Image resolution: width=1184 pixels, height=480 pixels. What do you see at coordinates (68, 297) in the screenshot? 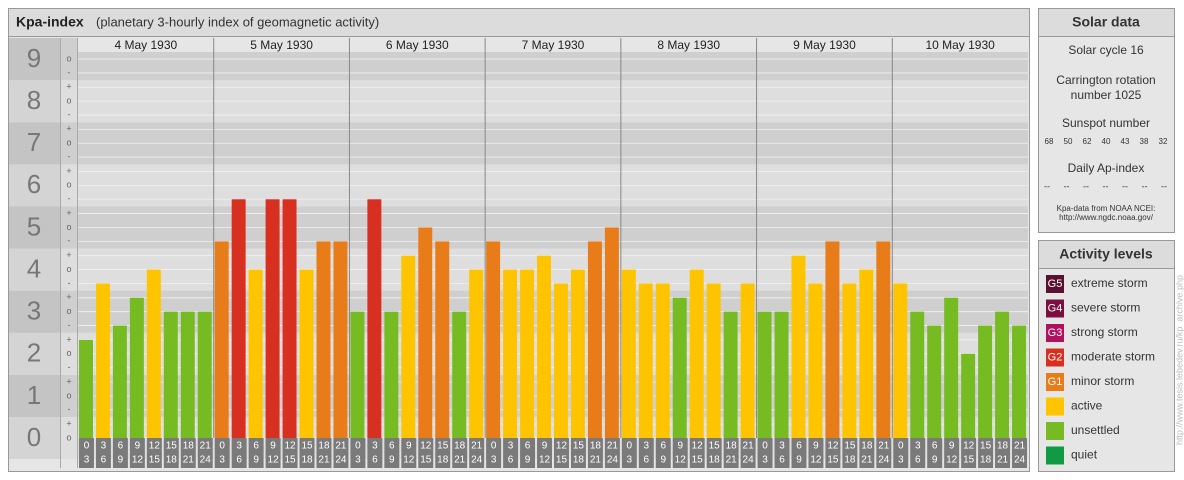
I see `minor-tick-label: +` at bounding box center [68, 297].